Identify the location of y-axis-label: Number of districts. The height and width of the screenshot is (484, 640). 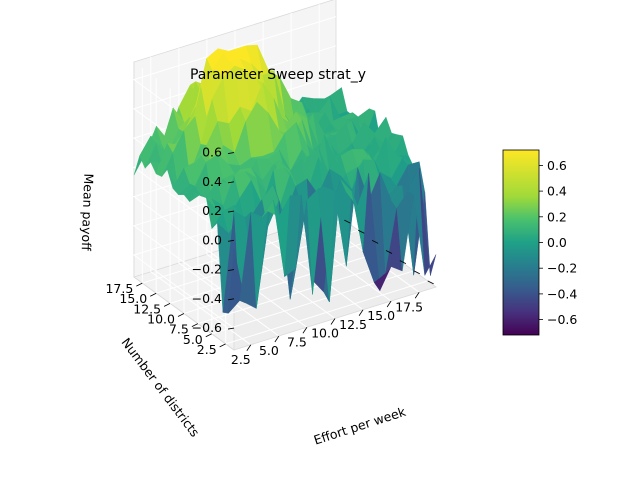
(161, 387).